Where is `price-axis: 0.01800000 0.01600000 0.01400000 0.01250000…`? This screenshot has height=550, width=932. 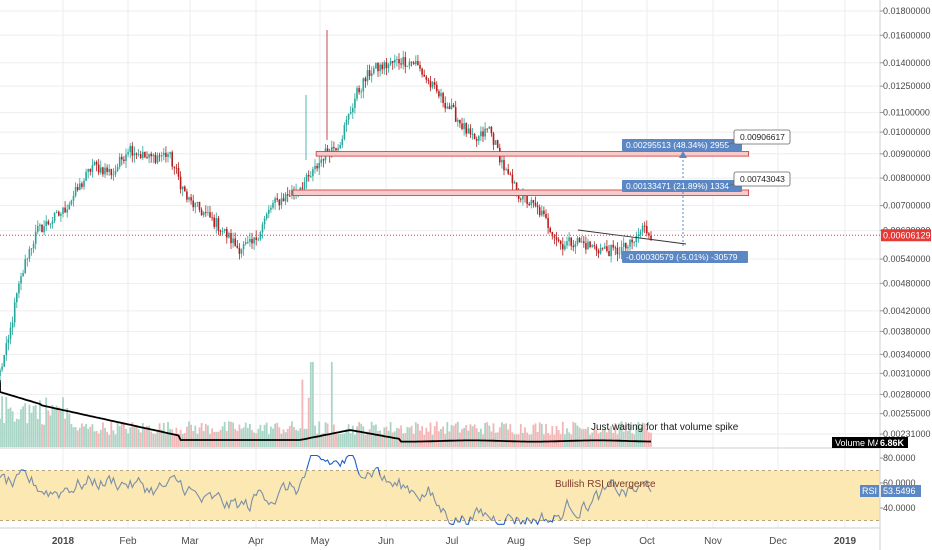 price-axis: 0.01800000 0.01600000 0.01400000 0.01250000… is located at coordinates (905, 222).